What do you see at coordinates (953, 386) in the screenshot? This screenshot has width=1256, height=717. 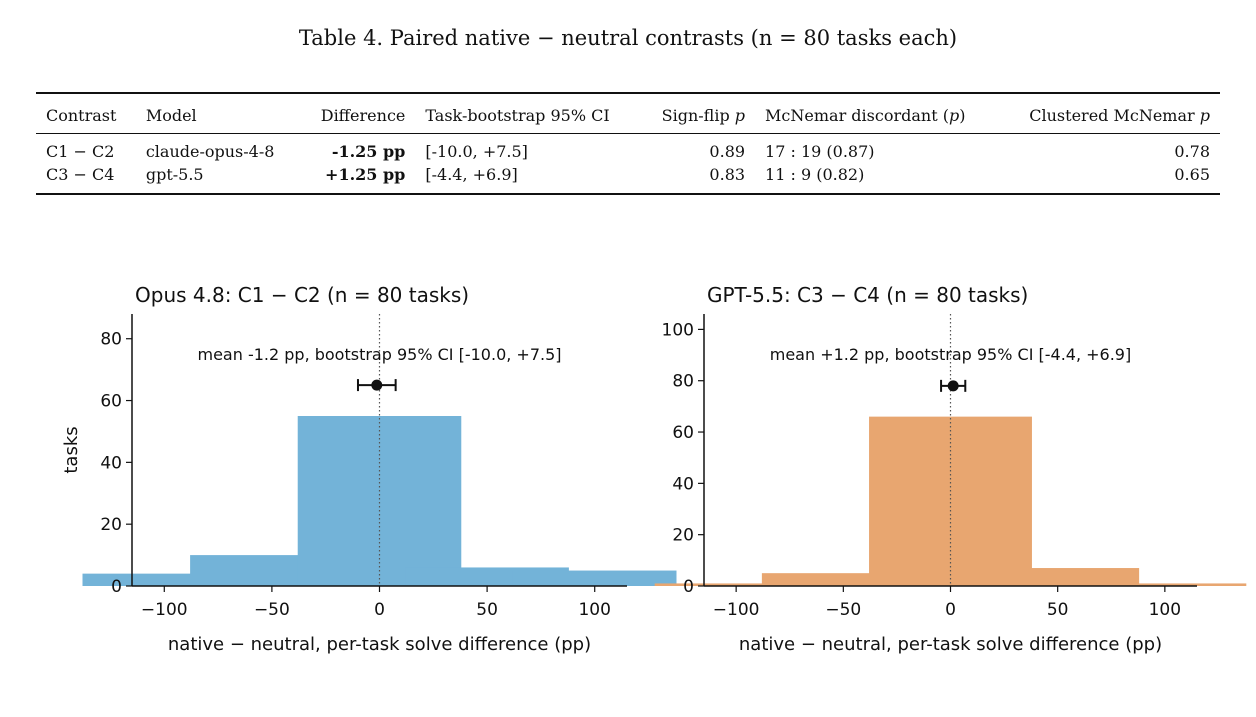 I see `chart2-mean-point` at bounding box center [953, 386].